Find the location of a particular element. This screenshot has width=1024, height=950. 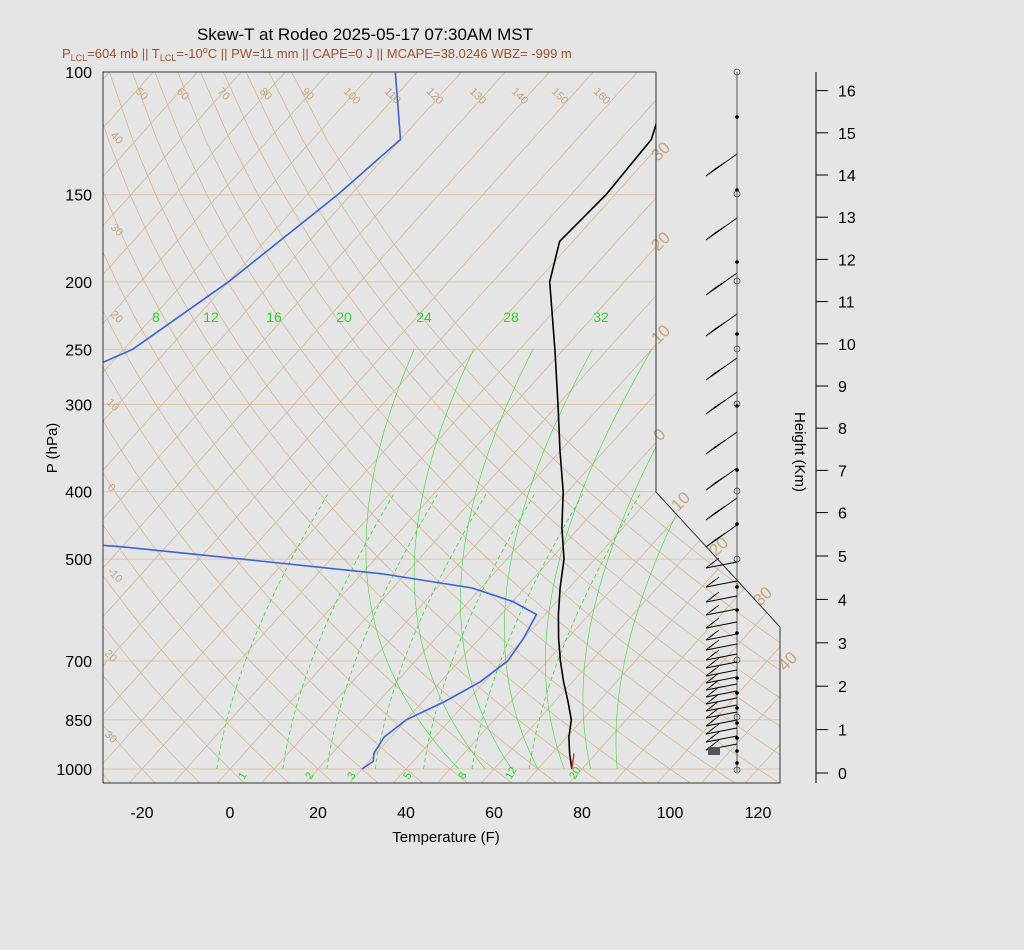

height-tick-label: 5 is located at coordinates (842, 557).